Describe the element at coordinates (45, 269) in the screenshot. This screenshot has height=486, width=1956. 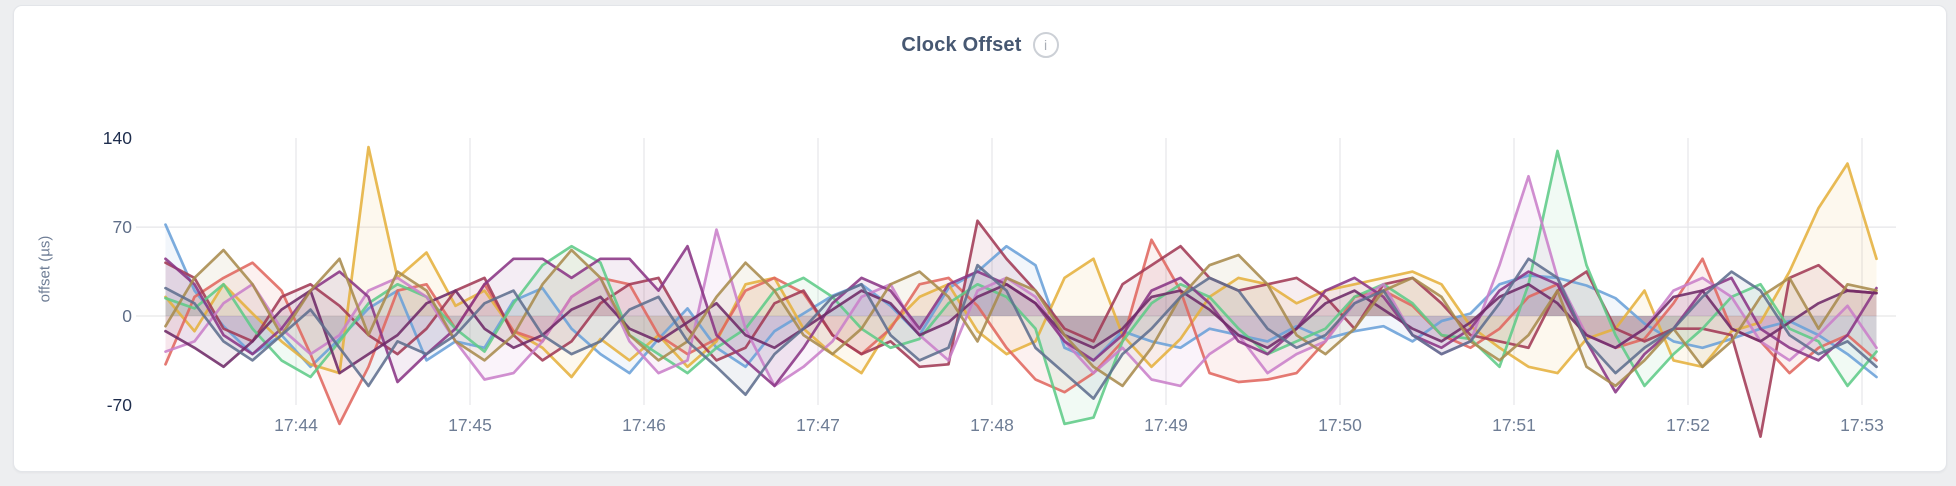
I see `y-axis-title: offset (µs)` at that location.